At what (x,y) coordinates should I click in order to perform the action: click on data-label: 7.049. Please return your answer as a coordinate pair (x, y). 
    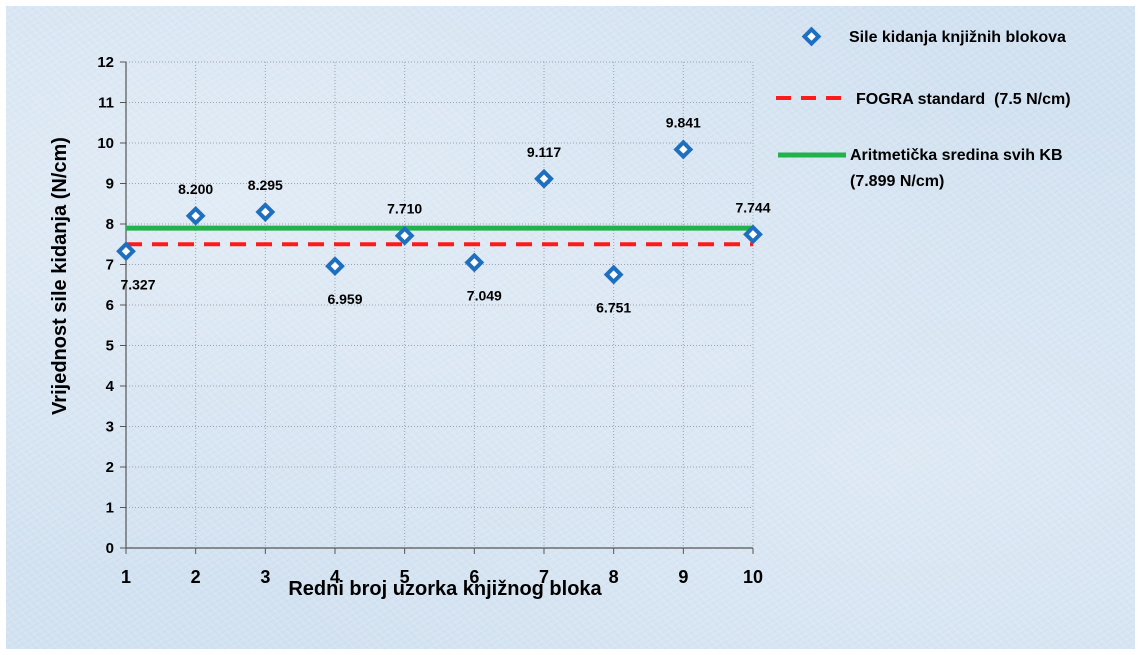
    Looking at the image, I should click on (484, 296).